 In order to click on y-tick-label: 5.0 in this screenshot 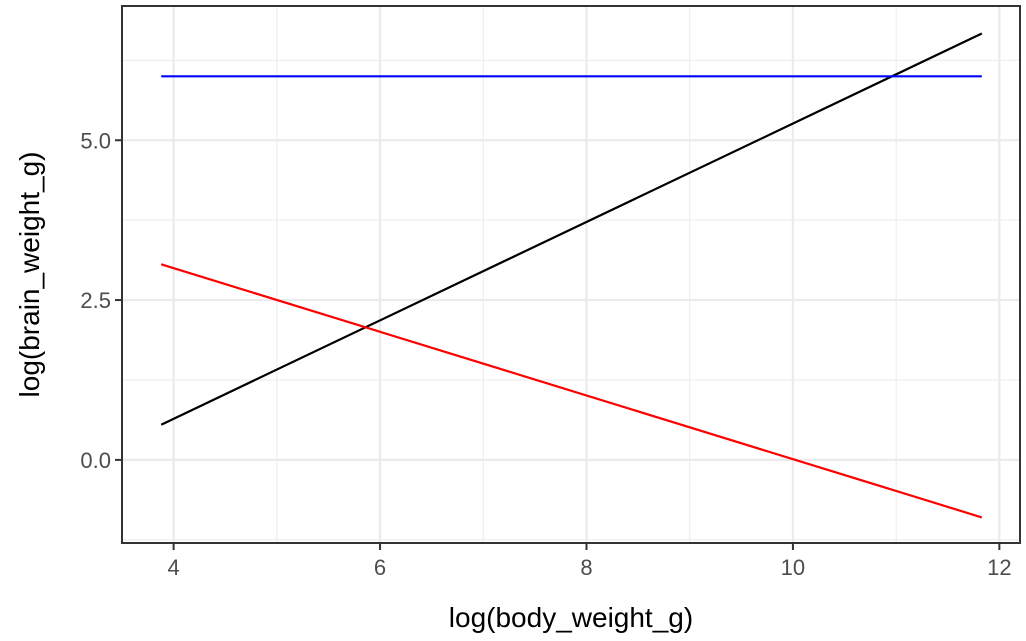, I will do `click(95, 140)`.